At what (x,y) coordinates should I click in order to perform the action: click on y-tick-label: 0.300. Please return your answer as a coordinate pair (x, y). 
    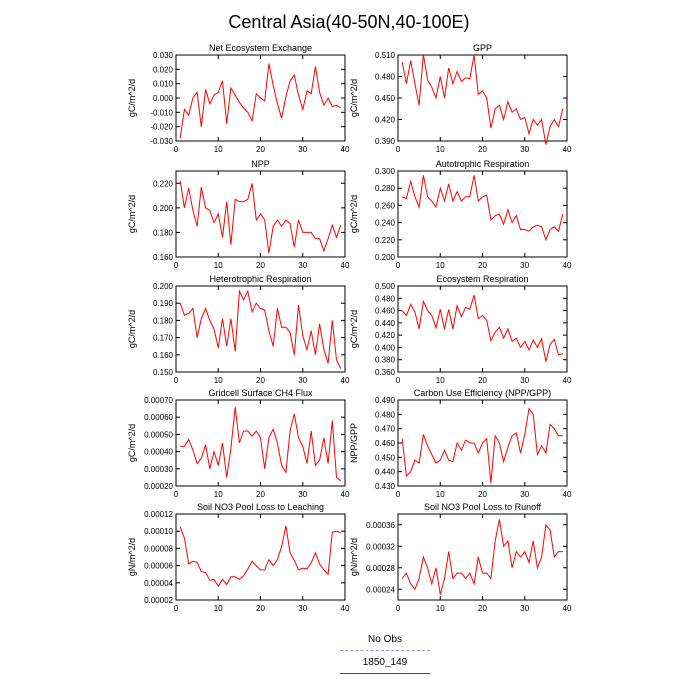
    Looking at the image, I should click on (385, 171).